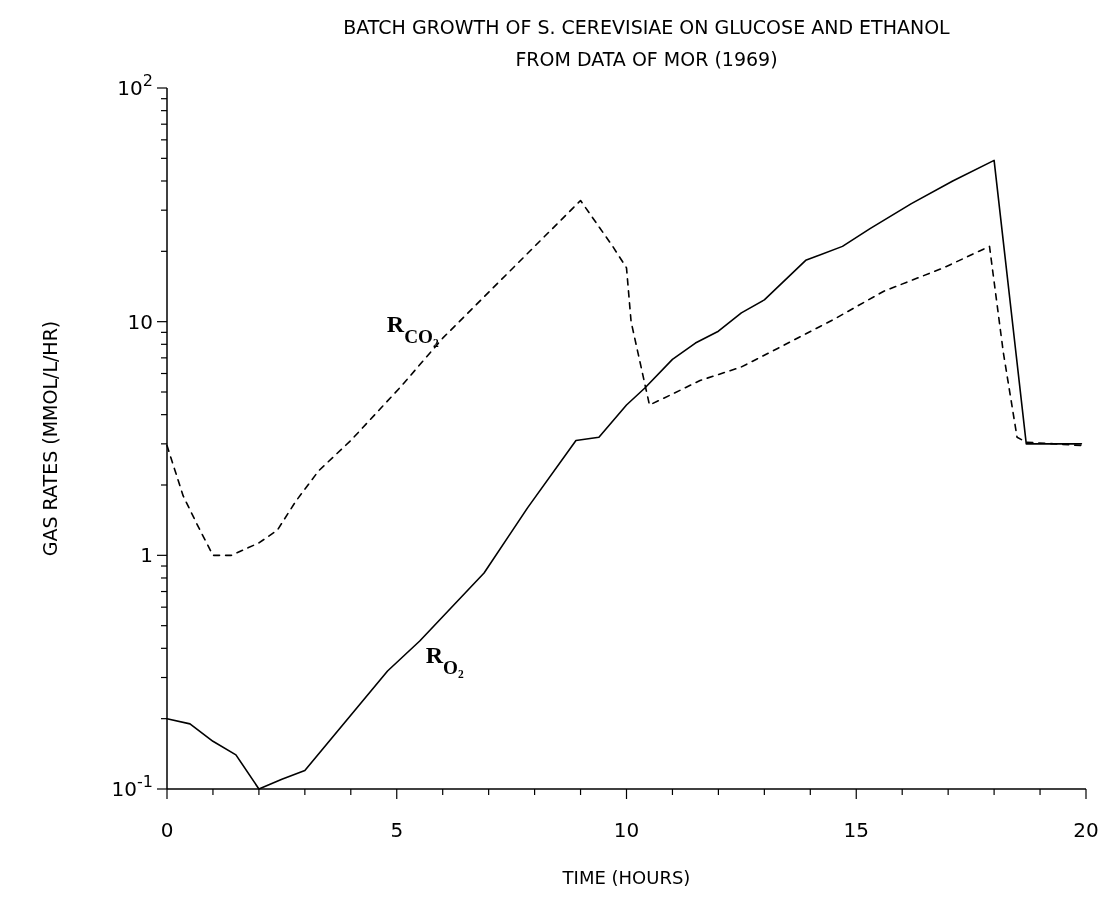 The height and width of the screenshot is (898, 1105). Describe the element at coordinates (626, 830) in the screenshot. I see `x-tick-label: 10` at that location.